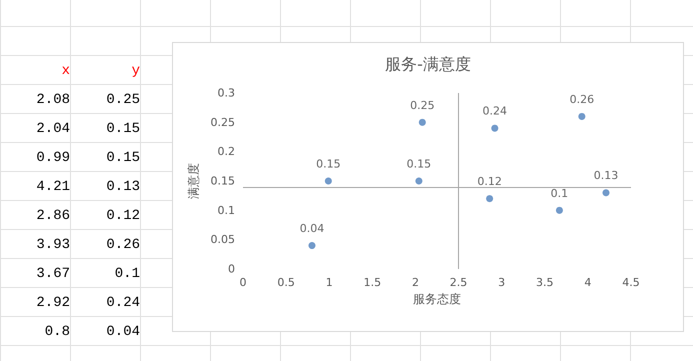  Describe the element at coordinates (122, 100) in the screenshot. I see `text: 0.25` at that location.